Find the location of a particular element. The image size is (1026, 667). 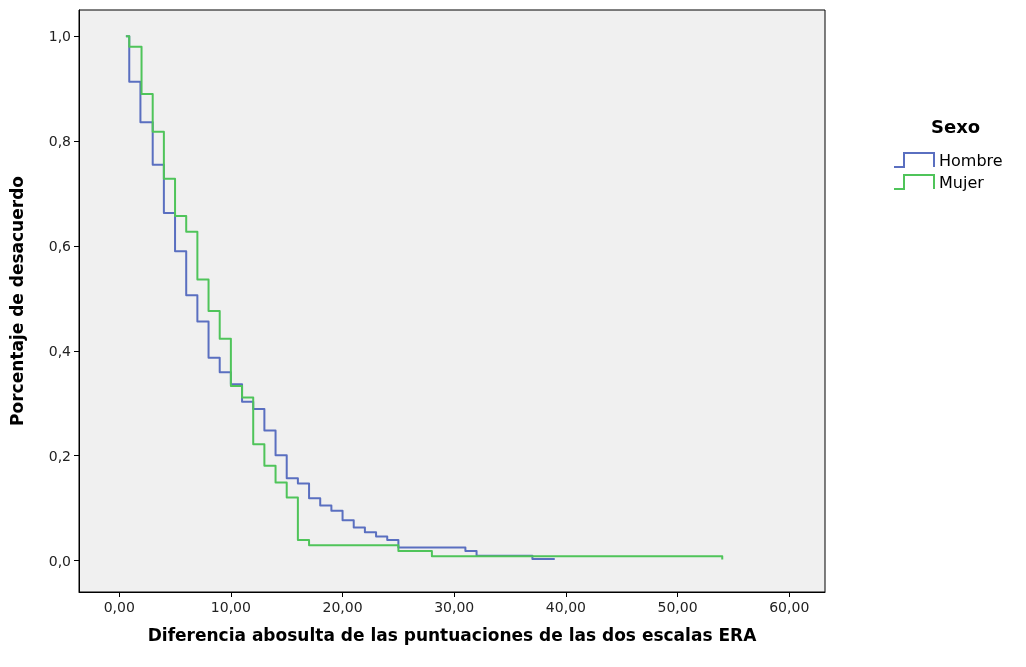

legend-label: Mujer is located at coordinates (962, 182).